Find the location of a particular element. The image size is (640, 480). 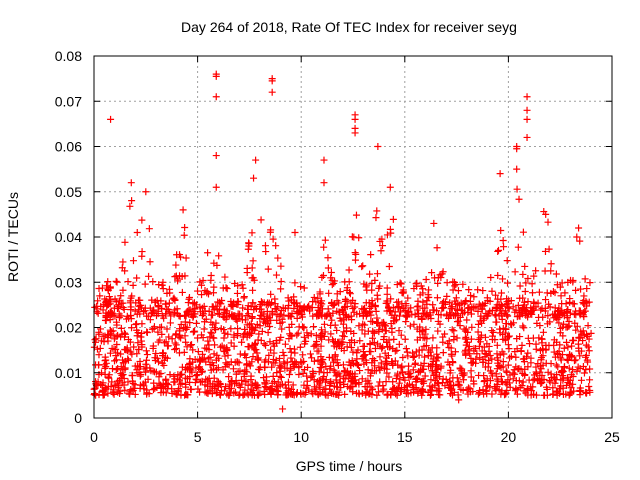

y-tick-label: 0.05 is located at coordinates (68, 192).